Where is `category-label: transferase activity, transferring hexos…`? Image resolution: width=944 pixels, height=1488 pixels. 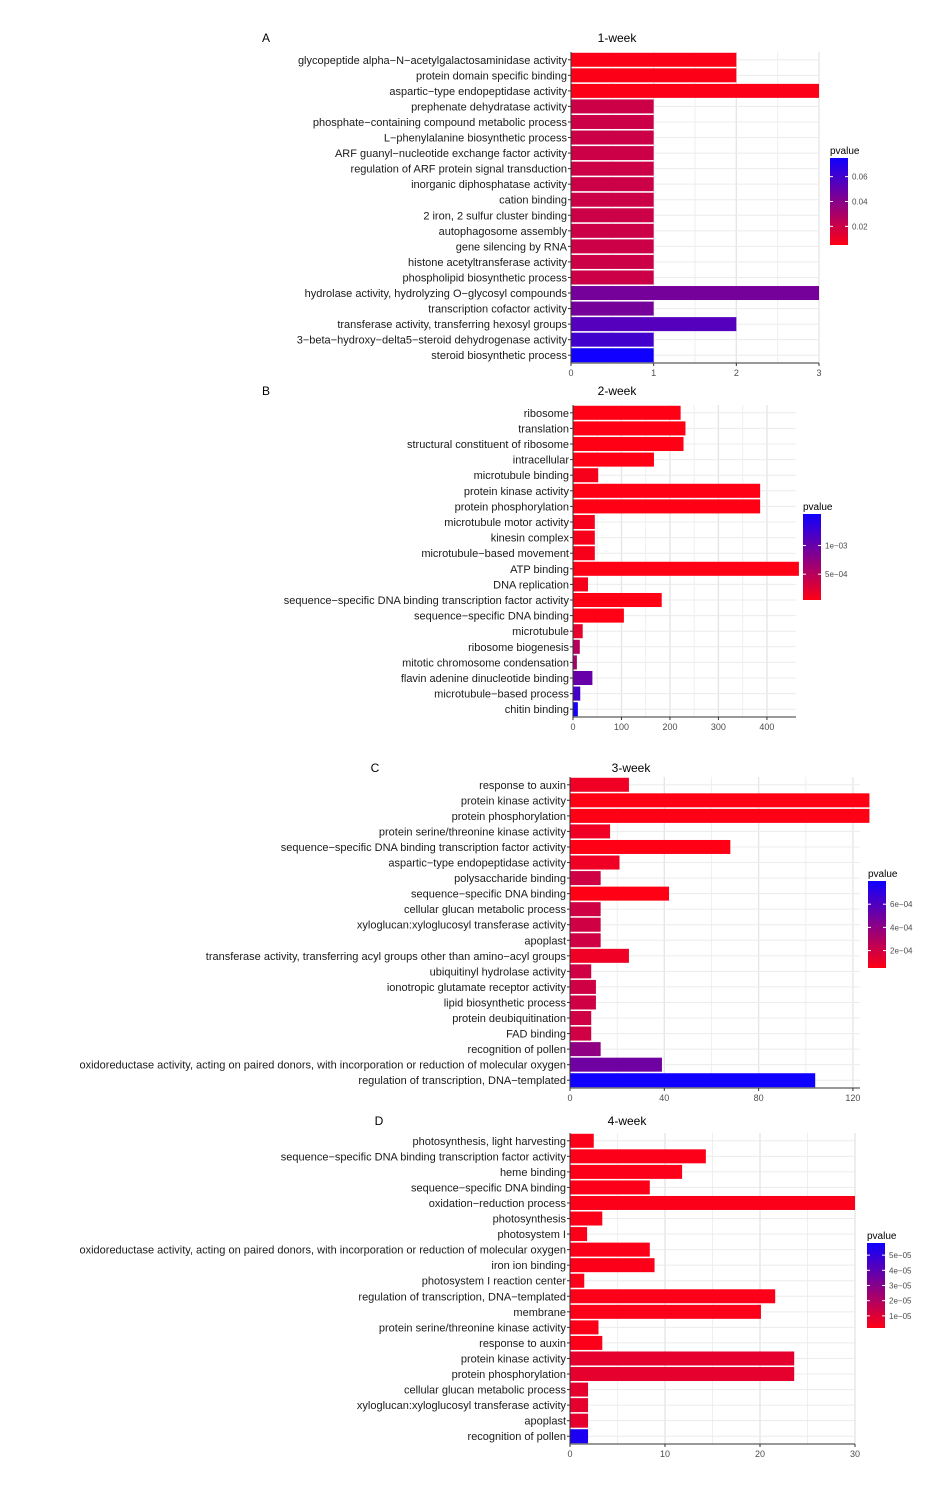
category-label: transferase activity, transferring hexos… is located at coordinates (452, 325).